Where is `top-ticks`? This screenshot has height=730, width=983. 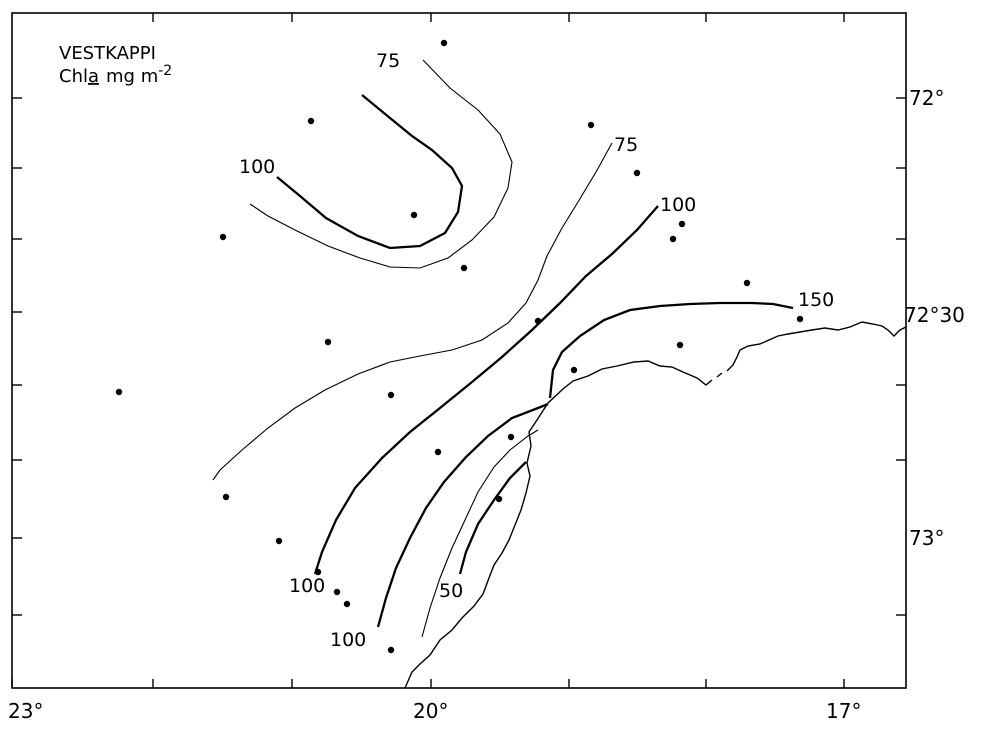 top-ticks is located at coordinates (498, 17).